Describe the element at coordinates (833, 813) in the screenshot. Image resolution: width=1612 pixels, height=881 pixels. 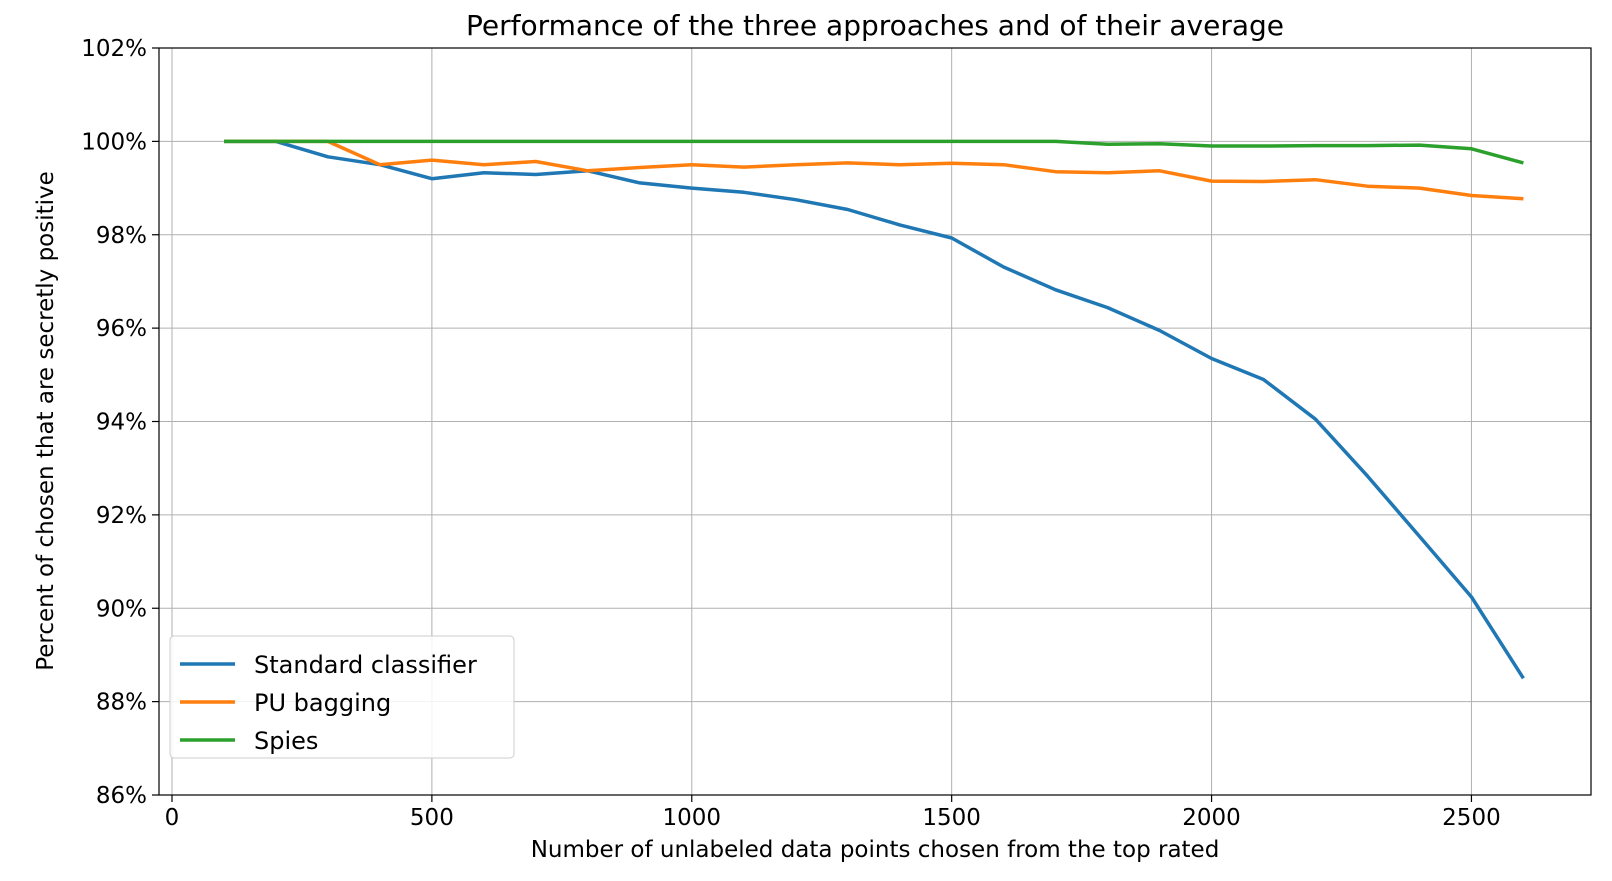
I see `x-axis: 0 500 1000 1500 2000 2500` at that location.